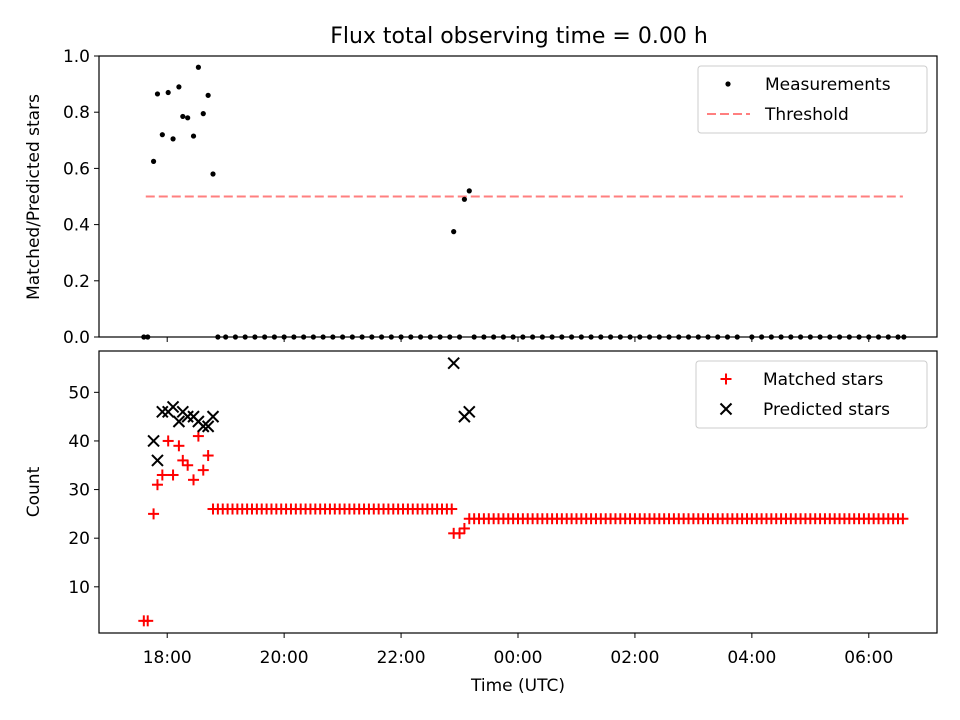 The image size is (960, 720). Describe the element at coordinates (76, 113) in the screenshot. I see `ratio-y-tick-label: 0.8` at that location.